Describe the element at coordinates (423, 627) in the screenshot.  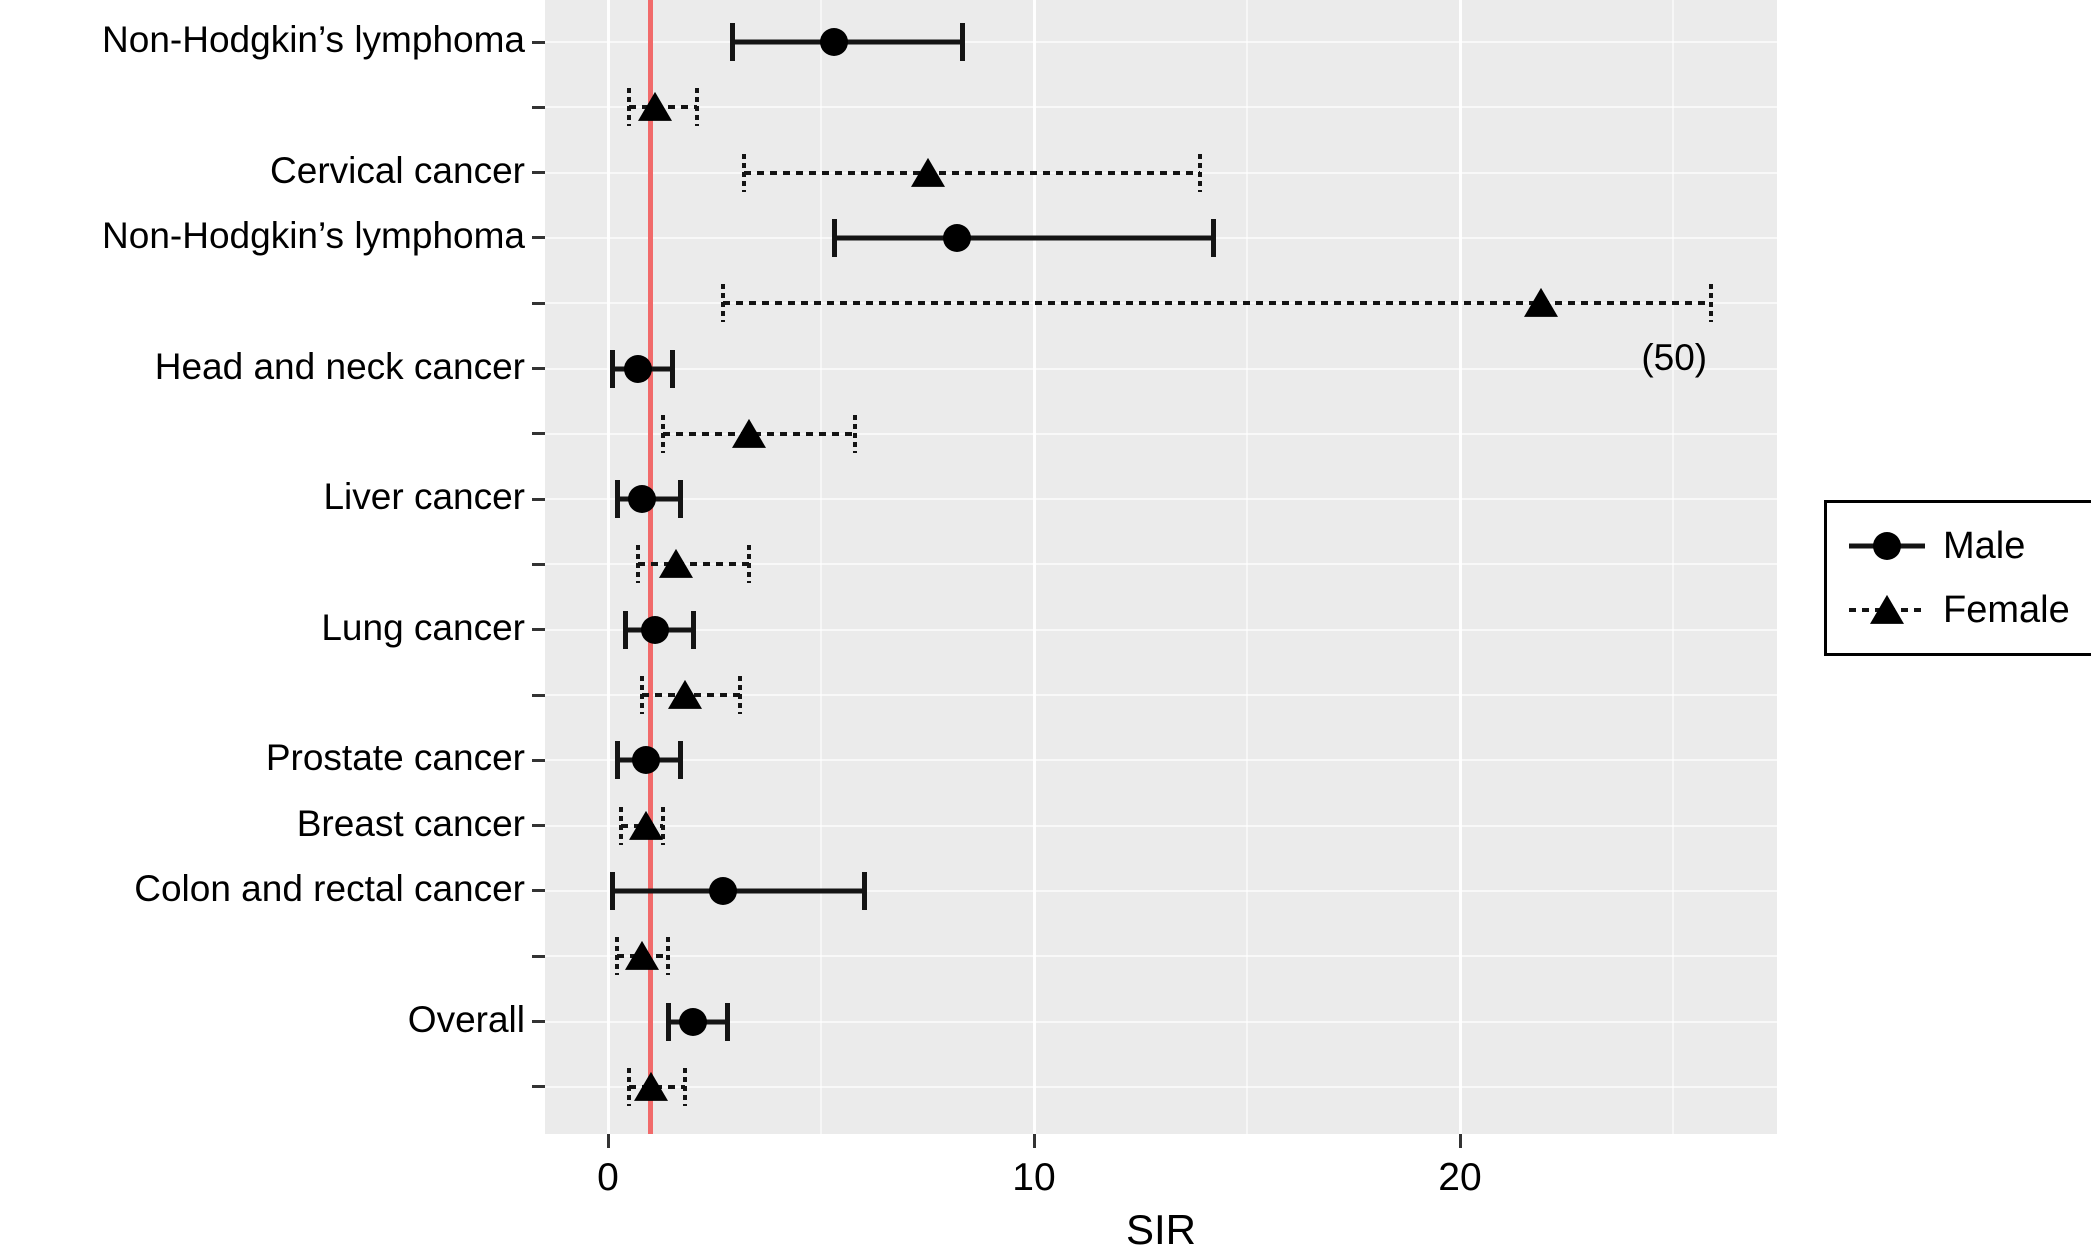
I see `y-axis-label: Lung cancer` at that location.